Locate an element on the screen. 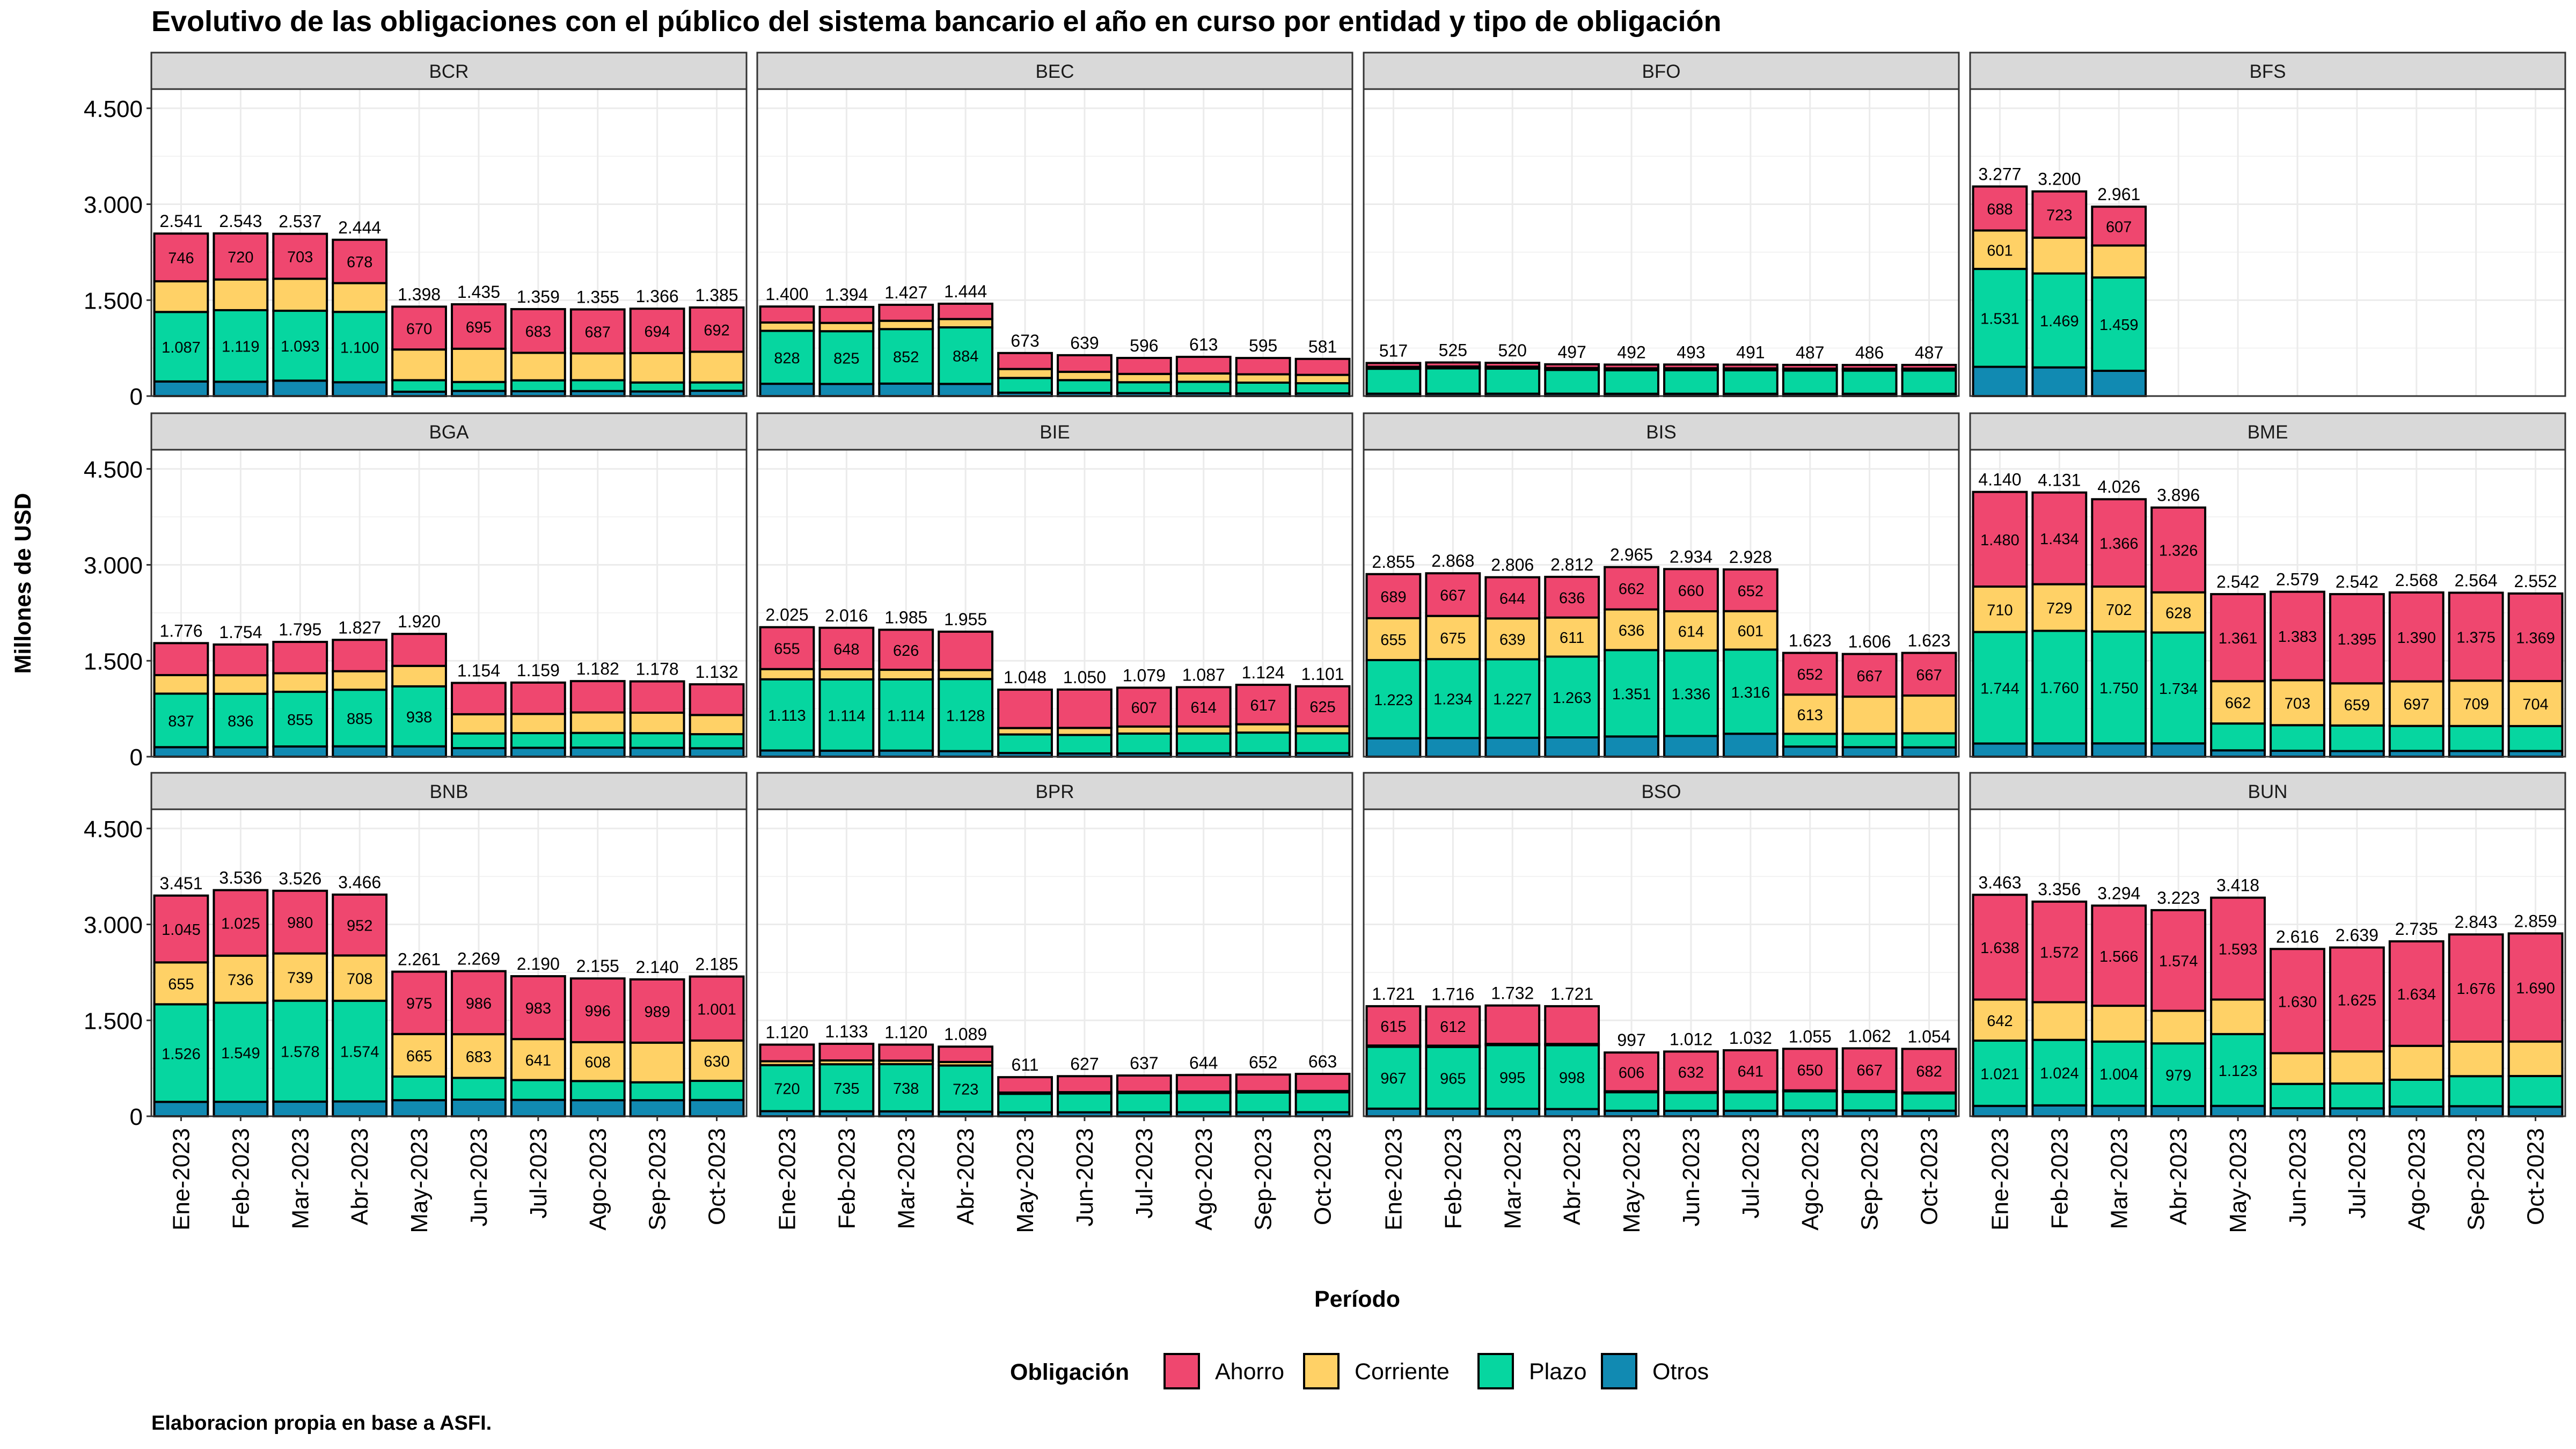  bar-total-label: 3.463 is located at coordinates (1999, 882).